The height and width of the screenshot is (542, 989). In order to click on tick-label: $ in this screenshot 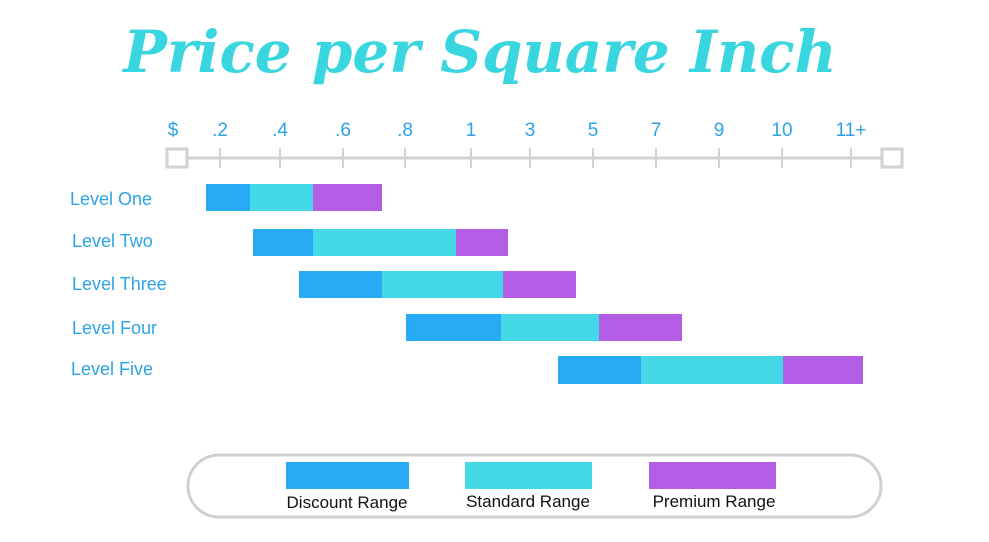, I will do `click(173, 130)`.